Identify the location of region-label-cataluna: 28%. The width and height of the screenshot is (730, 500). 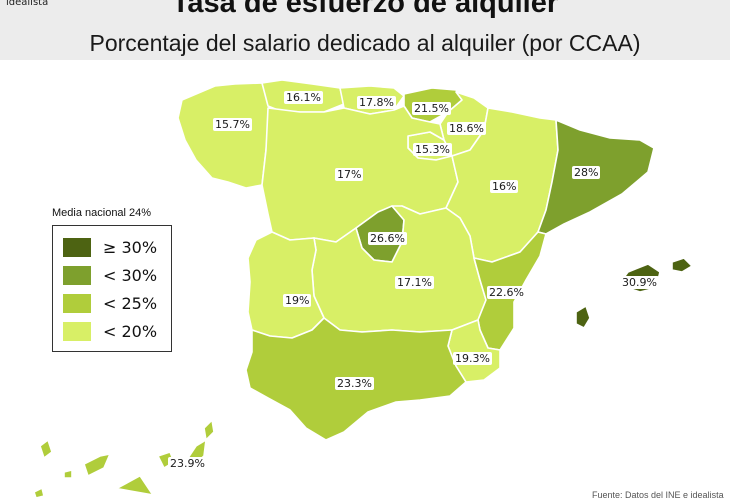
(586, 172).